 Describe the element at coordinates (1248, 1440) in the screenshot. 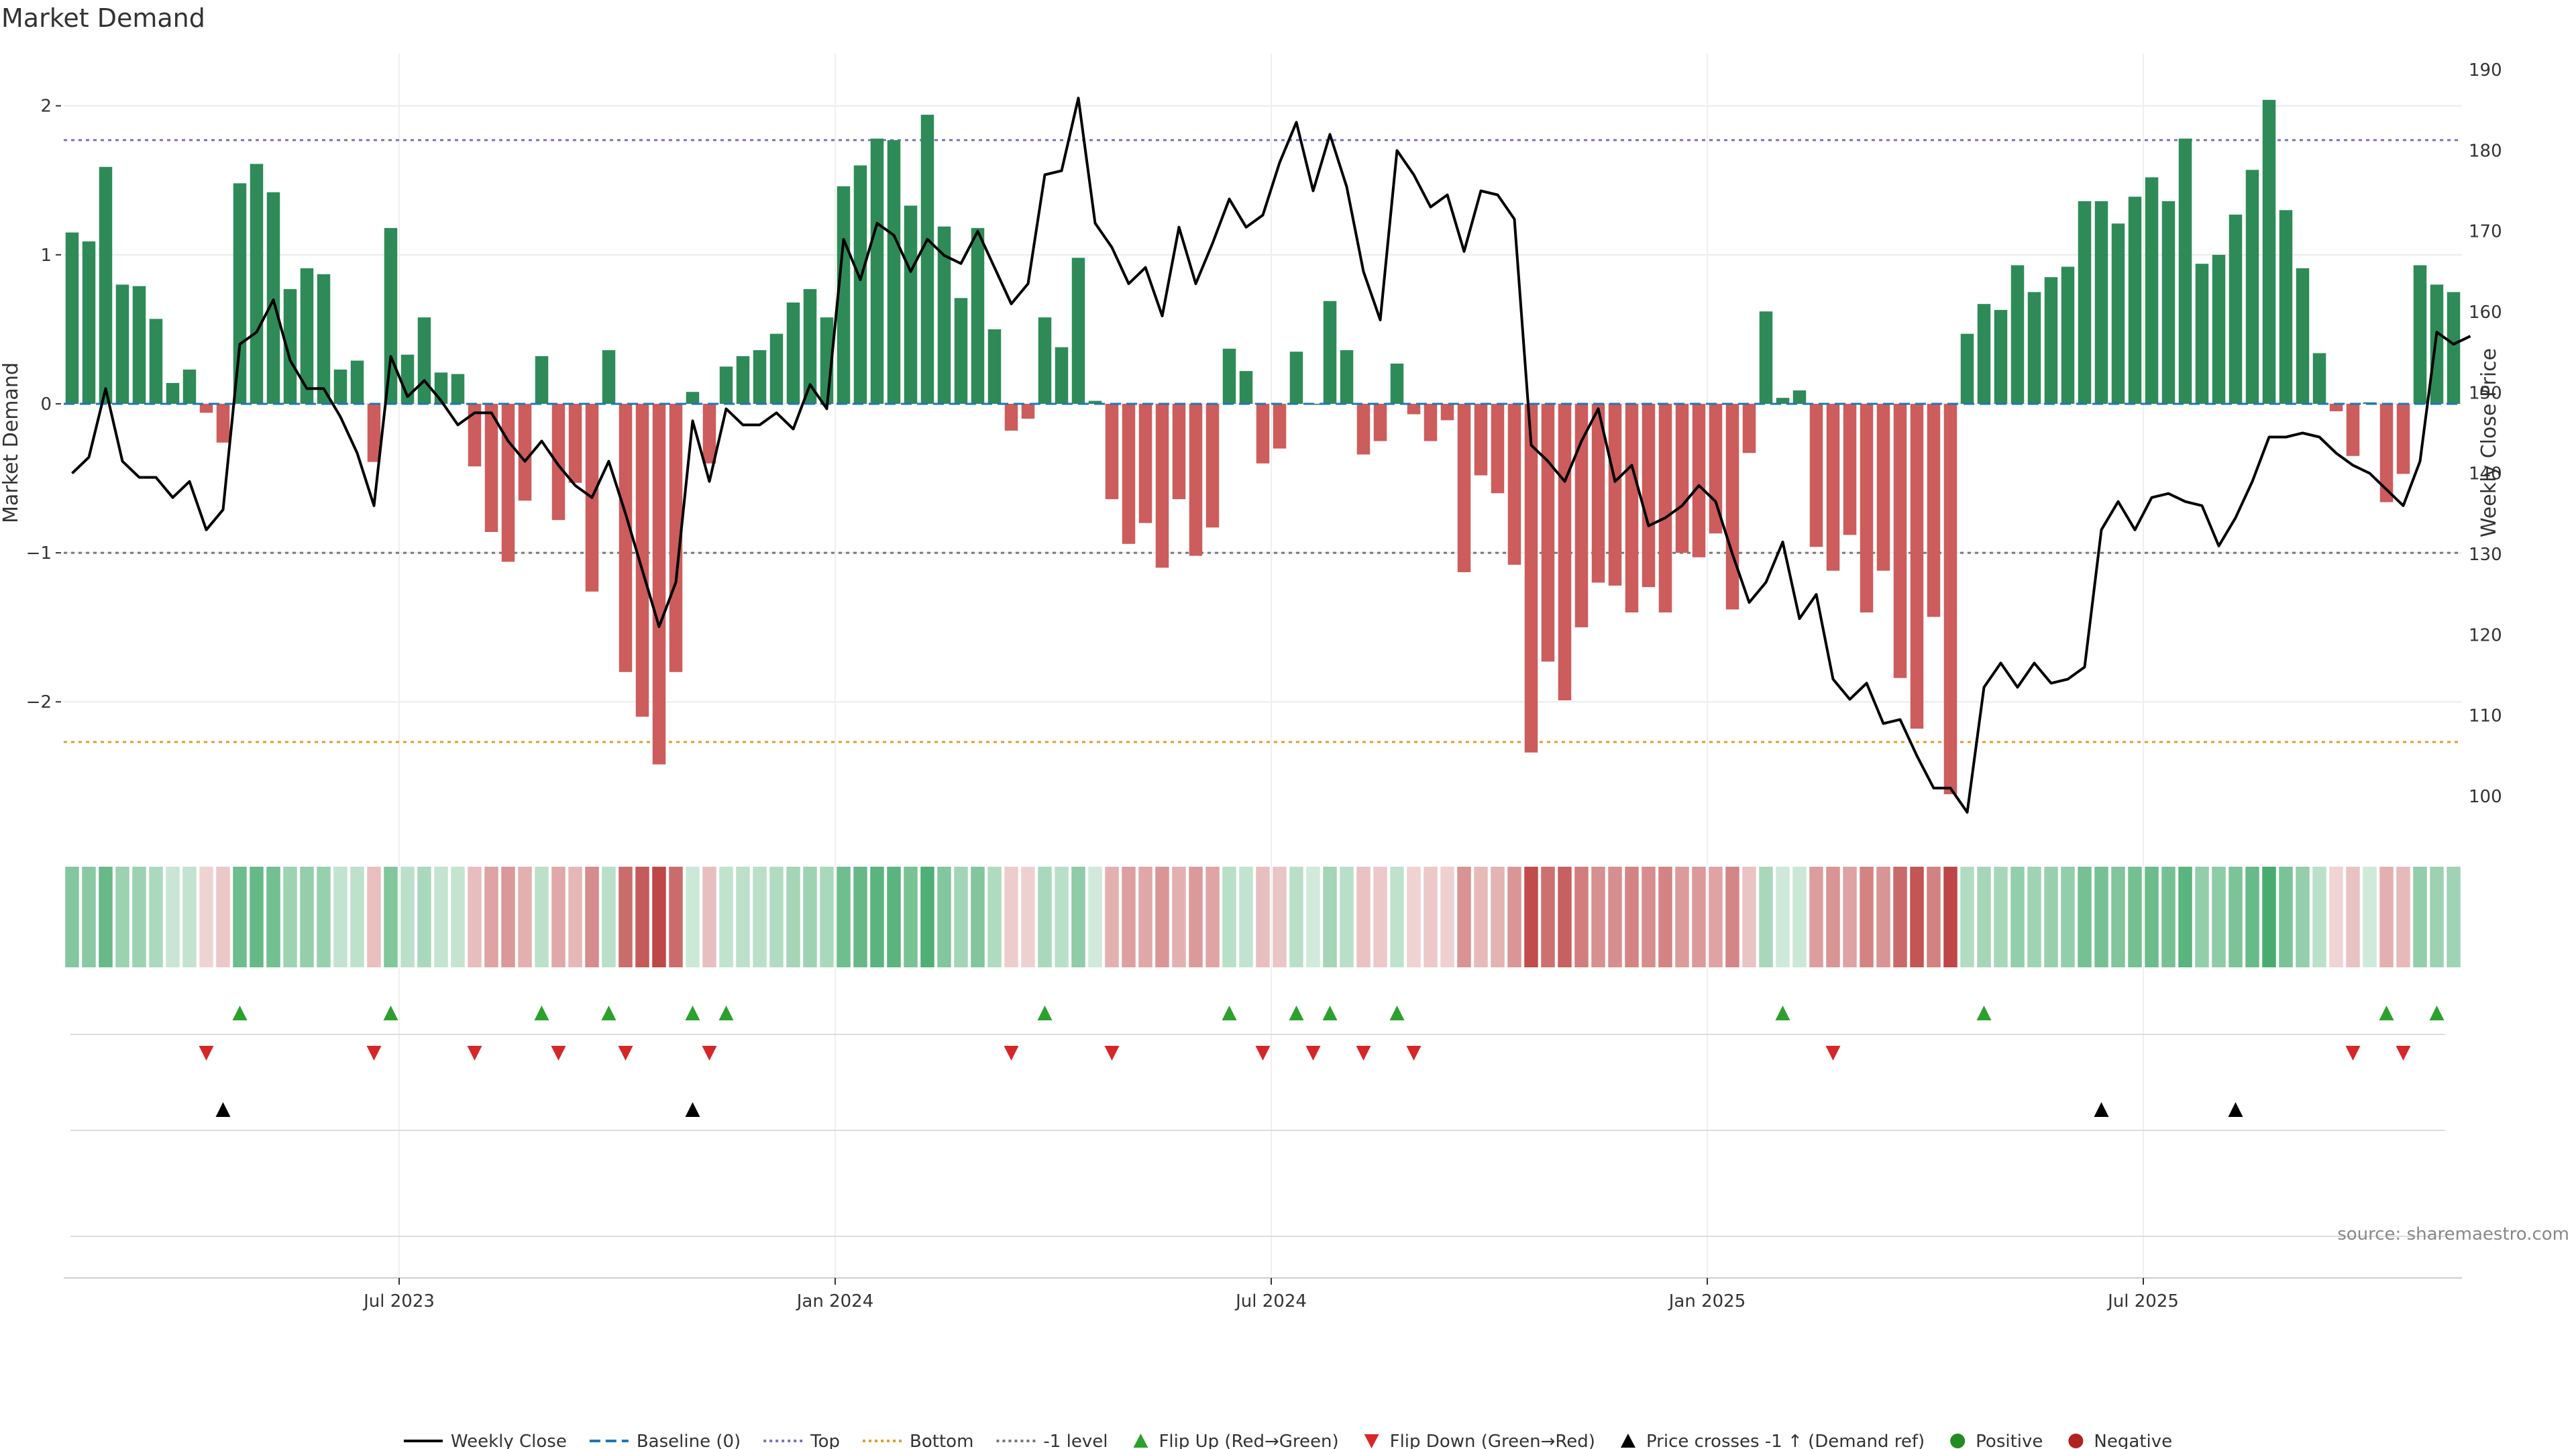

I see `legend-label: Flip Up (Red→Green)` at that location.